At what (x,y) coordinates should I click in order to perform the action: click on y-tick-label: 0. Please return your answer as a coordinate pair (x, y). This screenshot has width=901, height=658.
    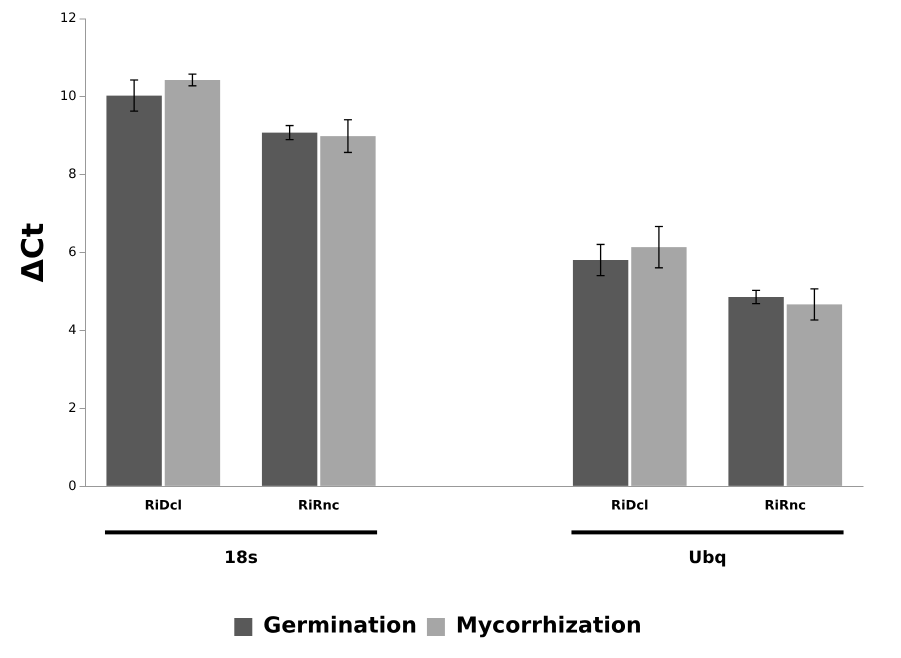
    Looking at the image, I should click on (72, 486).